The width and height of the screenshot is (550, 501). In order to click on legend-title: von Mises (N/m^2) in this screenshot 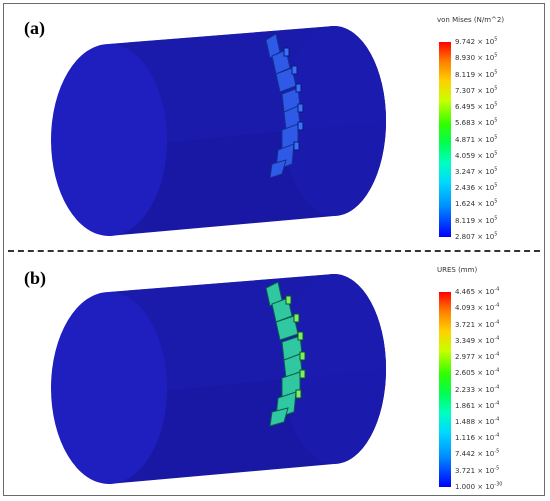, I will do `click(471, 20)`.